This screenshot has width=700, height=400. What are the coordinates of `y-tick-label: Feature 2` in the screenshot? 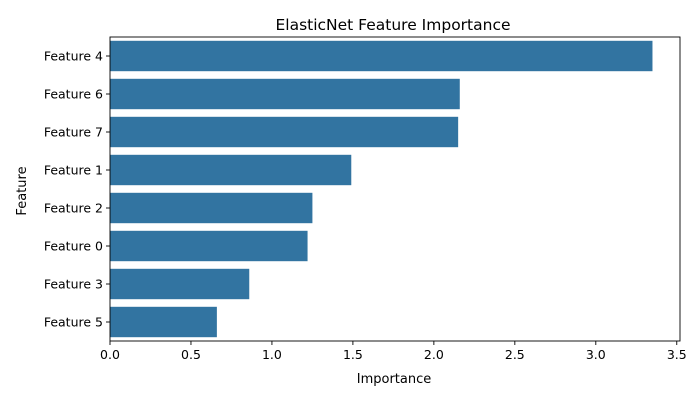 It's located at (73, 208).